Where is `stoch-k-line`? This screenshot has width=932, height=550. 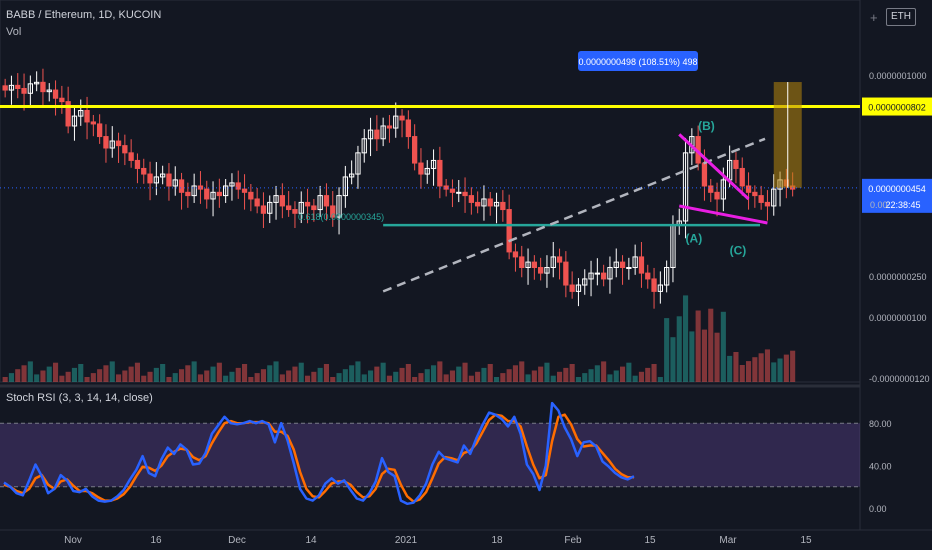 stoch-k-line is located at coordinates (319, 453).